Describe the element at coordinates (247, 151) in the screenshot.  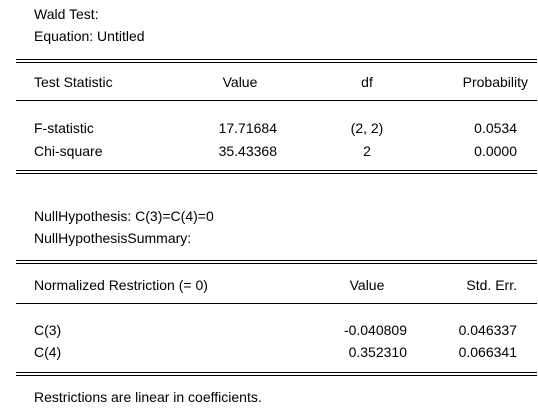
I see `row-value: 35.43368` at that location.